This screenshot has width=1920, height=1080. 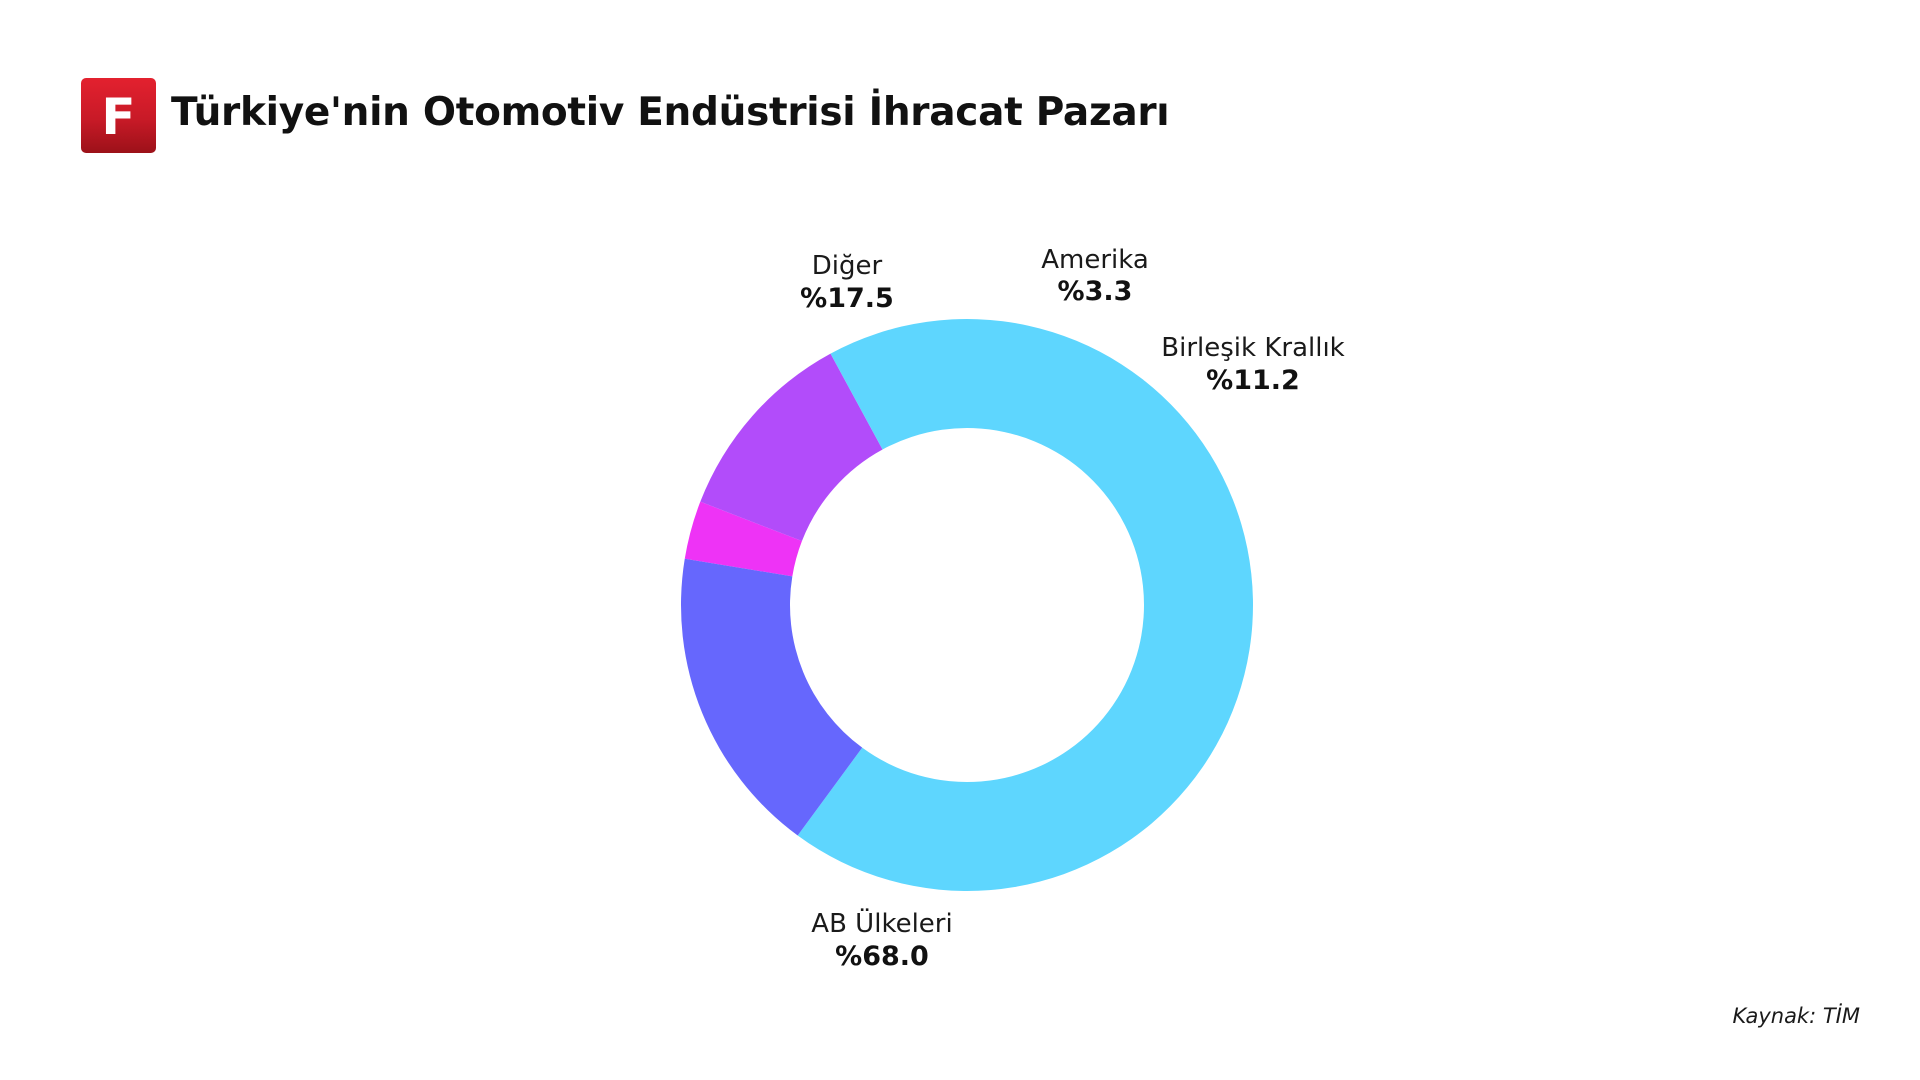 I want to click on slice-label-1: Birleşik Krallık, so click(x=1252, y=348).